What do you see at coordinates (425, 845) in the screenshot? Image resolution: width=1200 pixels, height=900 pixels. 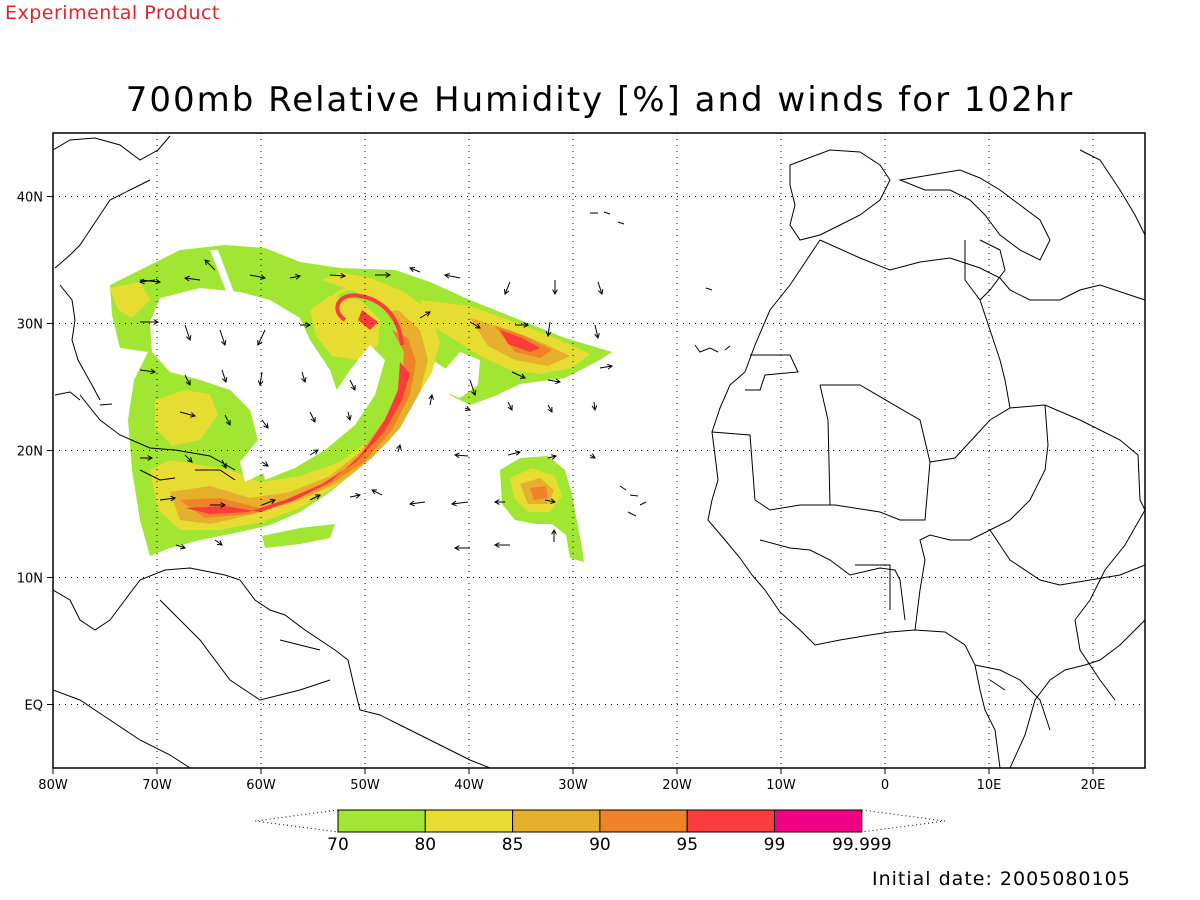 I see `colorbar-label: 80` at bounding box center [425, 845].